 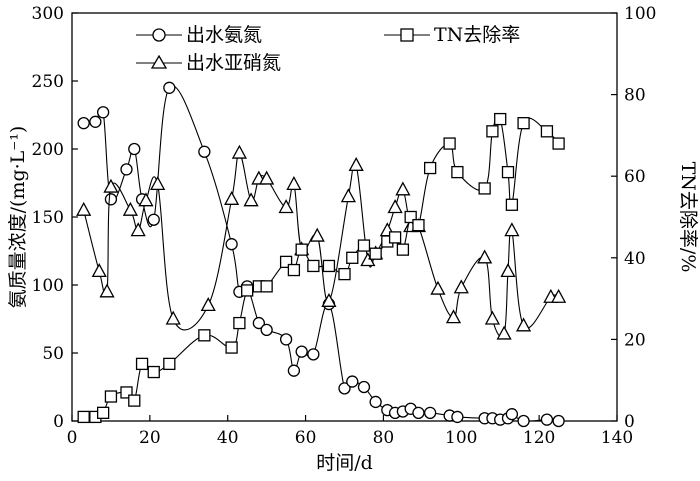 What do you see at coordinates (328, 49) in the screenshot?
I see `legend: 出水氨氮 出水亚硝氮 TN去除率` at bounding box center [328, 49].